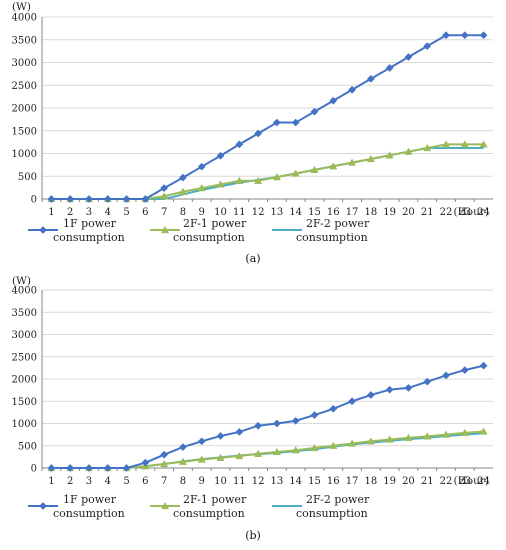  What do you see at coordinates (145, 212) in the screenshot?
I see `x-tick-label: 6` at bounding box center [145, 212].